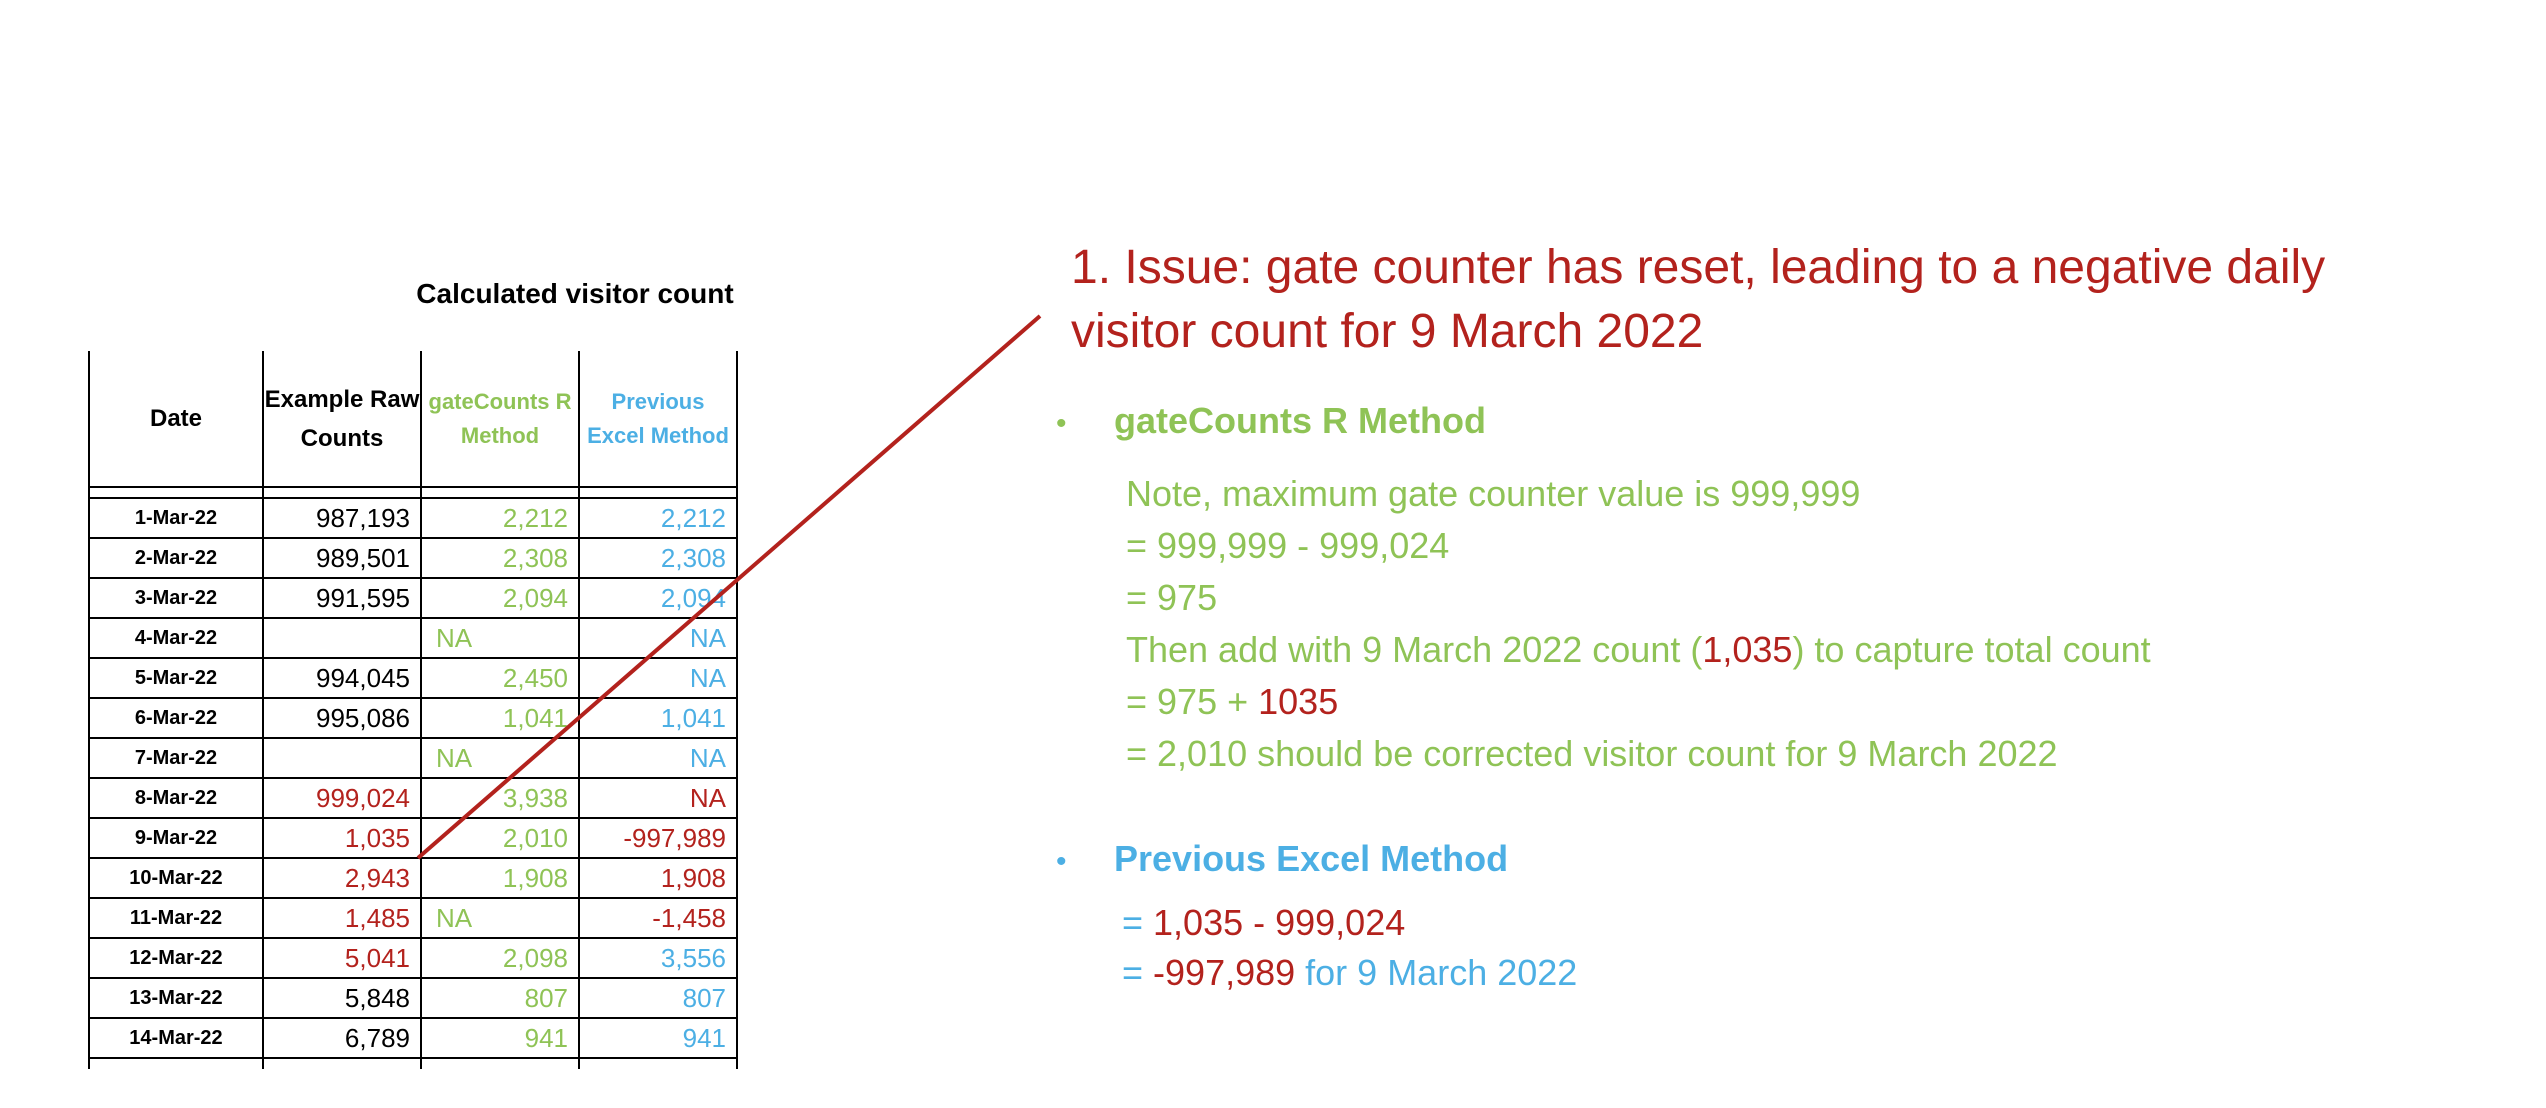  Describe the element at coordinates (658, 918) in the screenshot. I see `excel-method-cell: -1,458` at that location.